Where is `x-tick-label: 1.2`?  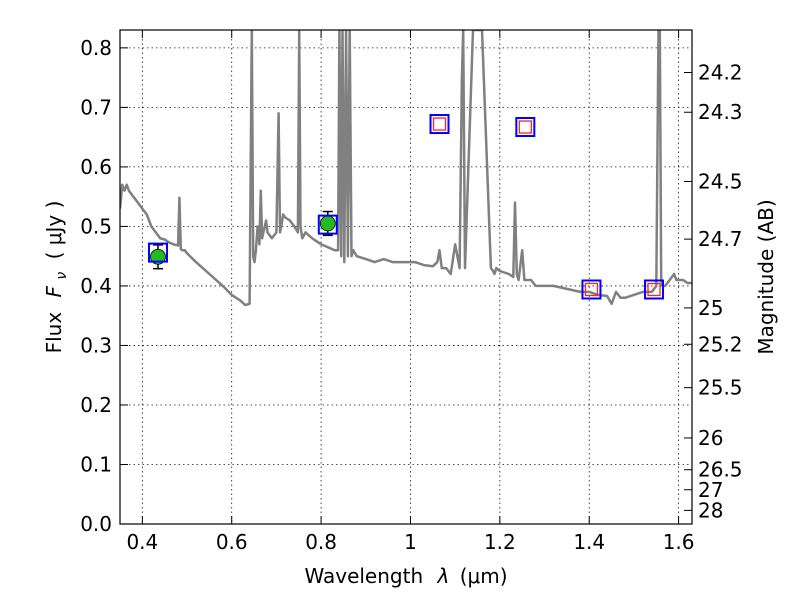
x-tick-label: 1.2 is located at coordinates (500, 542).